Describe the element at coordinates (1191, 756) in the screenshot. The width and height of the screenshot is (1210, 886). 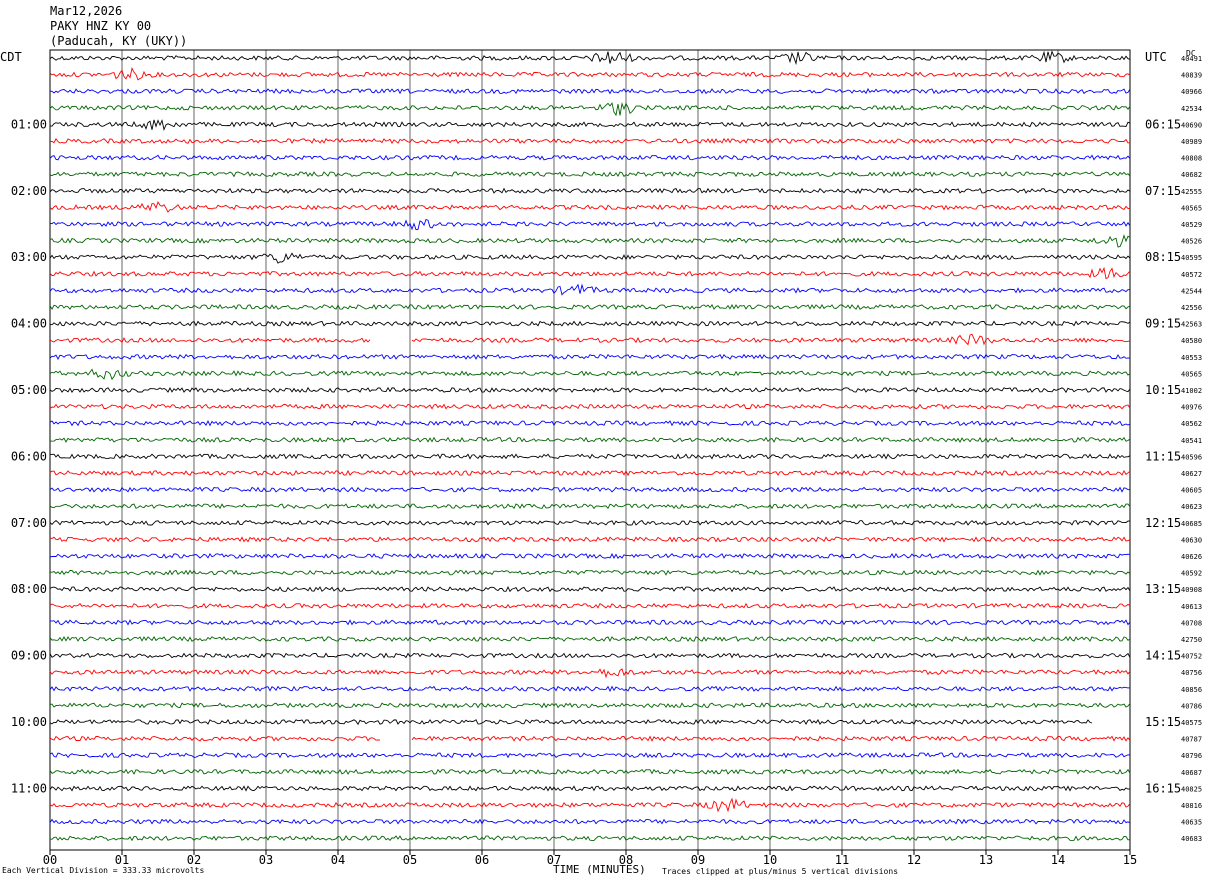
I see `dc-offset-label: 40796` at that location.